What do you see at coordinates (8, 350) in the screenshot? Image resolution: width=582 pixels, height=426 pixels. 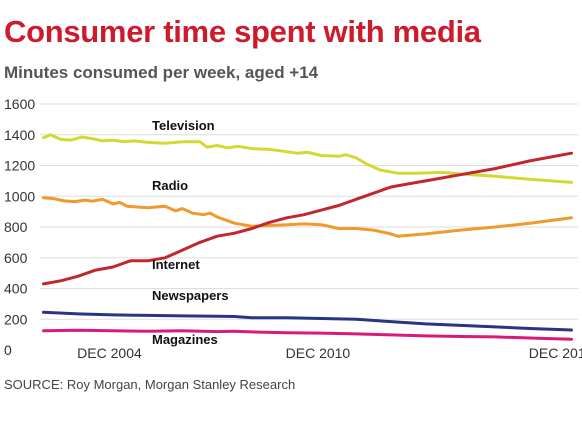 I see `y-tick-label: 0` at bounding box center [8, 350].